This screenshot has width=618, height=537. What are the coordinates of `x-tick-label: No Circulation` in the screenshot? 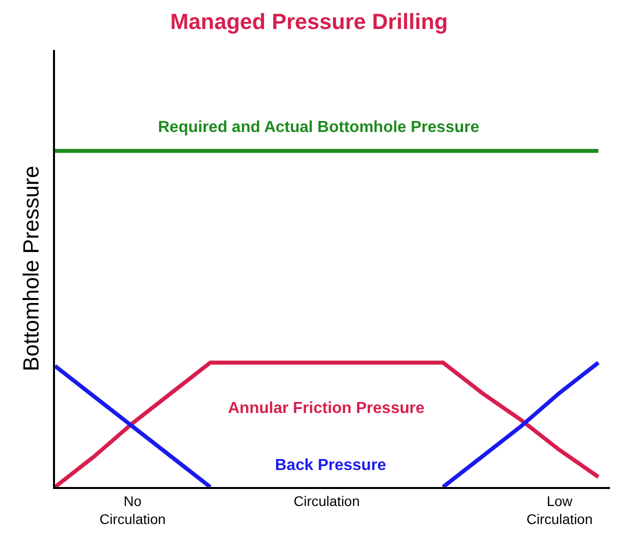 It's located at (133, 509).